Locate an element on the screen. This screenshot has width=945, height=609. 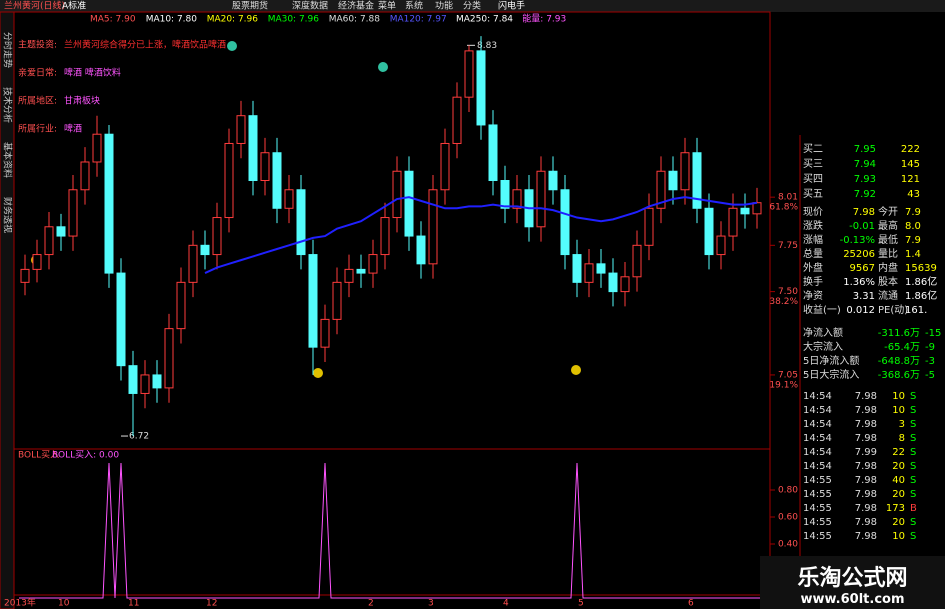
stat-name: 涨幅 is located at coordinates (813, 240).